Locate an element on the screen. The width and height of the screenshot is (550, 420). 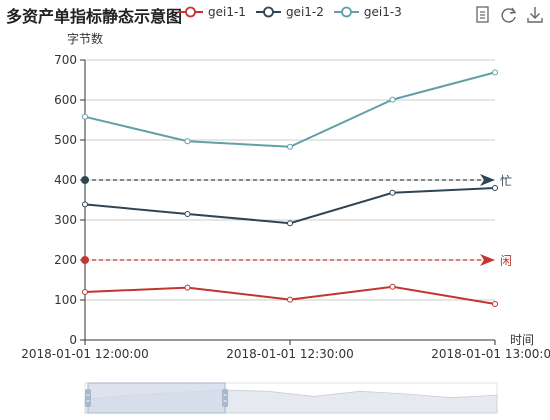
legend-label: gei1-3 is located at coordinates (382, 12).